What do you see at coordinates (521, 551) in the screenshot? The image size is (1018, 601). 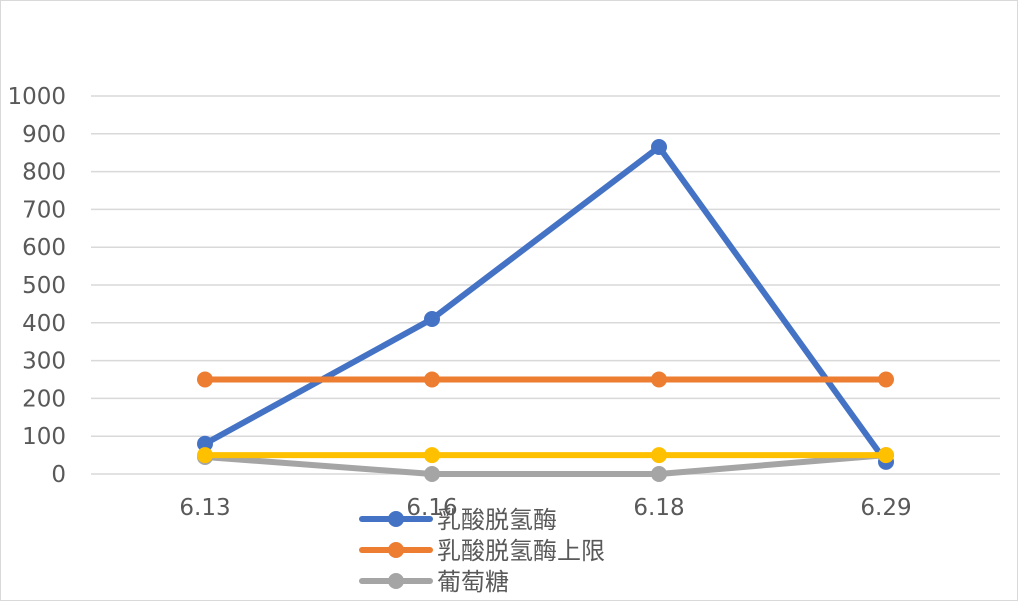 I see `legend-label: 乳酸脱氢酶上限` at bounding box center [521, 551].